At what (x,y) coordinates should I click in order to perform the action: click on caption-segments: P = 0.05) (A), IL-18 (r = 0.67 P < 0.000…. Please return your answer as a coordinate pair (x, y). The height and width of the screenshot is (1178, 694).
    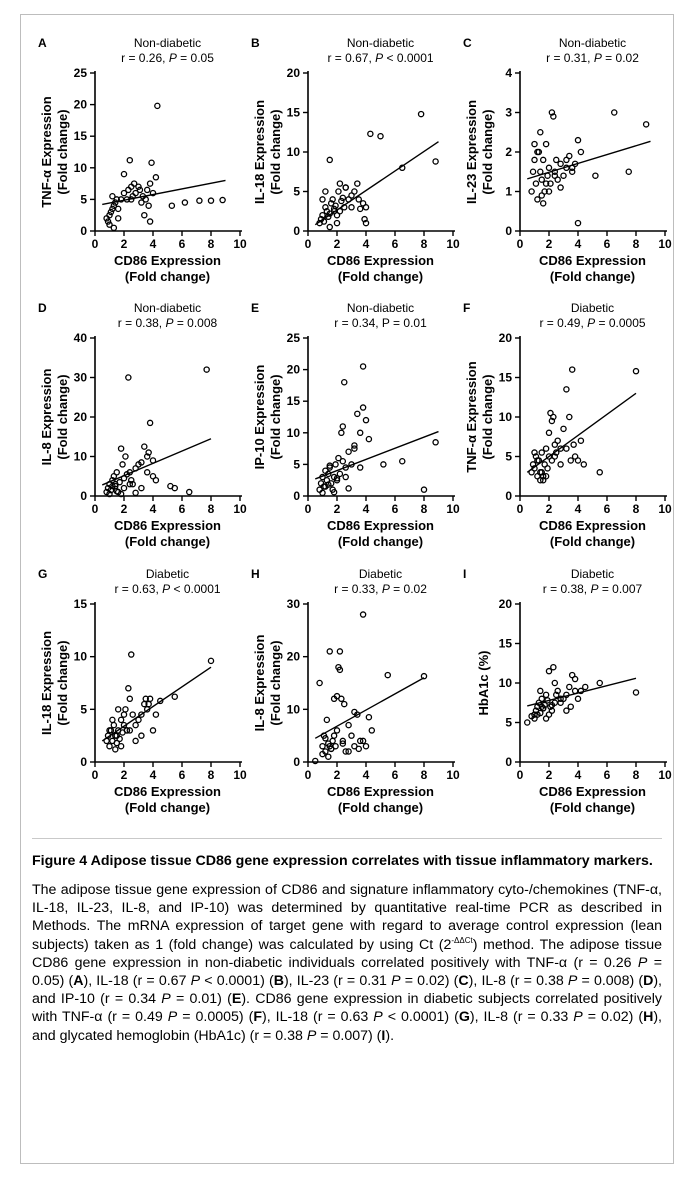
    Looking at the image, I should click on (347, 999).